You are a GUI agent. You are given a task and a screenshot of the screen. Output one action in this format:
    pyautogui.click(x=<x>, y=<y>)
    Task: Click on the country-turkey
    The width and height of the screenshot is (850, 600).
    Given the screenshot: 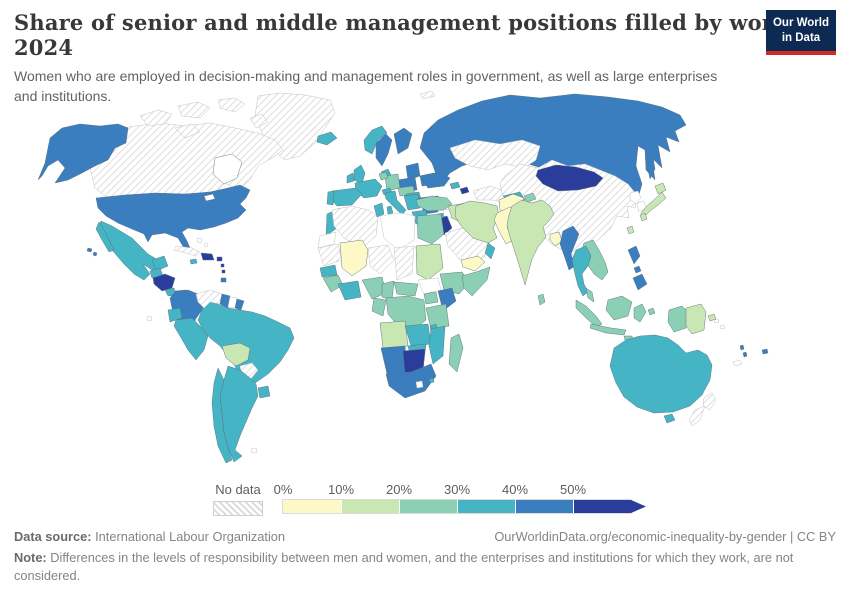 What is the action you would take?
    pyautogui.click(x=434, y=203)
    